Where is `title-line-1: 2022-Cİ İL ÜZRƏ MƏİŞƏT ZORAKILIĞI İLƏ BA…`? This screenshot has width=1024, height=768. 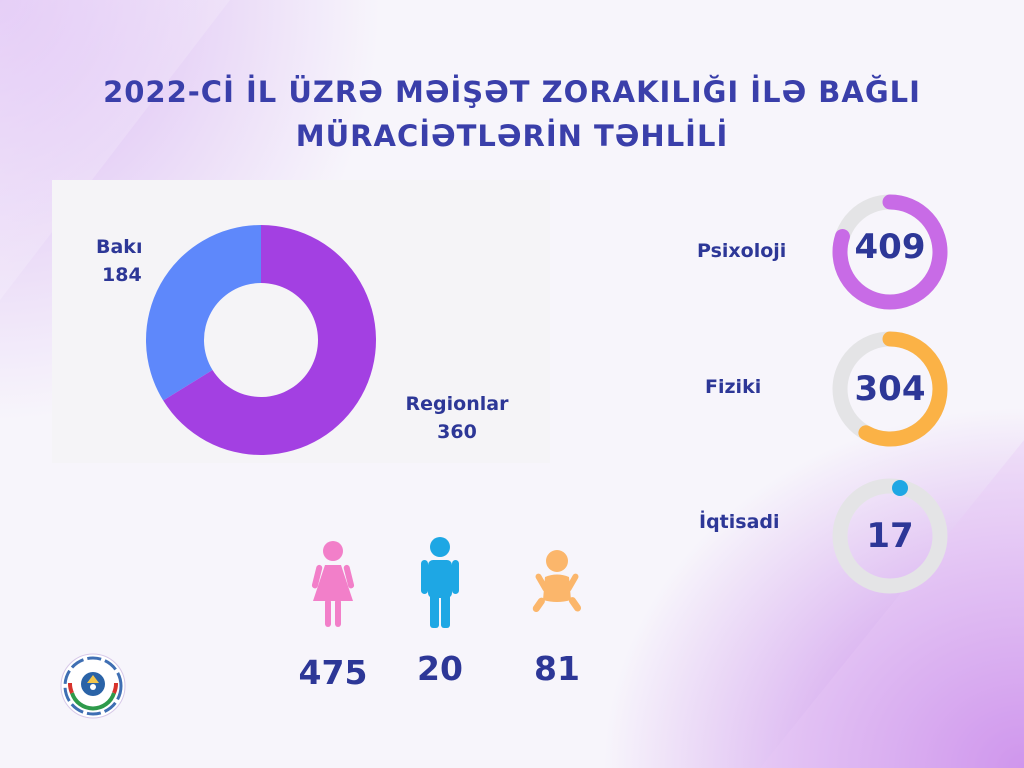 title-line-1: 2022-Cİ İL ÜZRƏ MƏİŞƏT ZORAKILIĞI İLƏ BA… is located at coordinates (512, 92).